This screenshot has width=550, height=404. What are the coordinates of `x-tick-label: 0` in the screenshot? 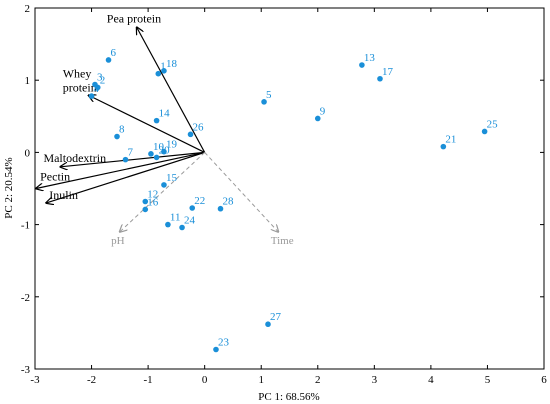 It's located at (205, 380).